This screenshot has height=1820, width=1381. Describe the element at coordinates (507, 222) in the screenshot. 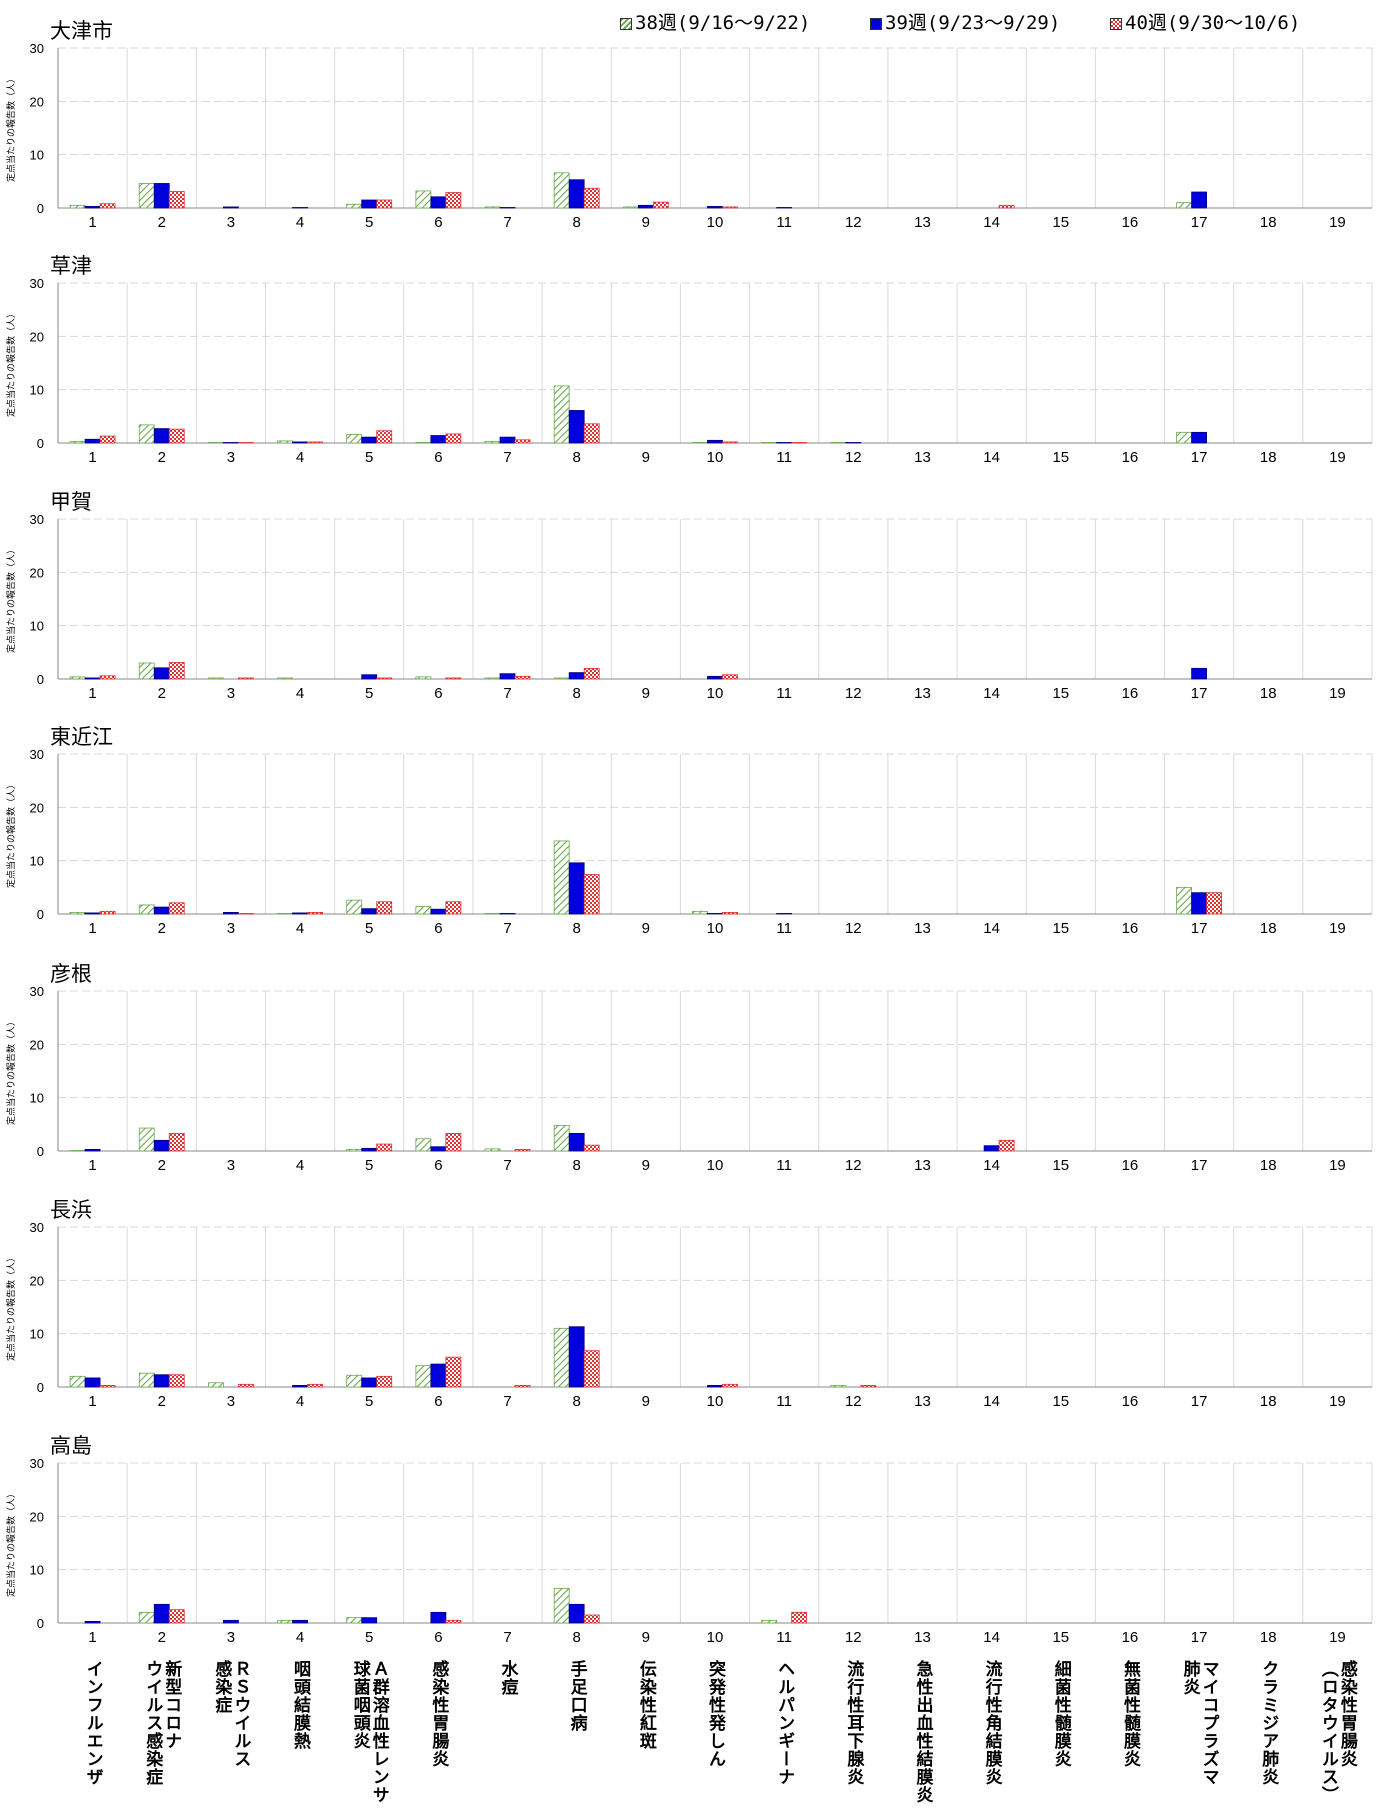

I see `x-tick-label: 7` at that location.